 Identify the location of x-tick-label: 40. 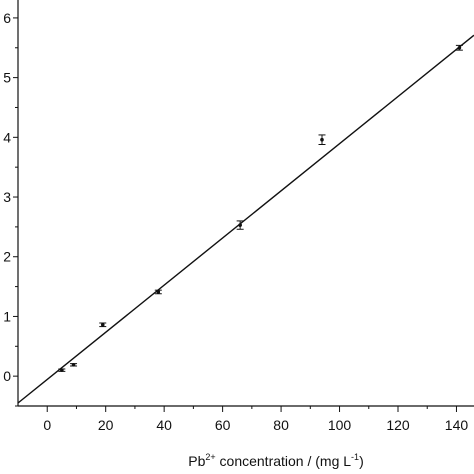
(164, 425).